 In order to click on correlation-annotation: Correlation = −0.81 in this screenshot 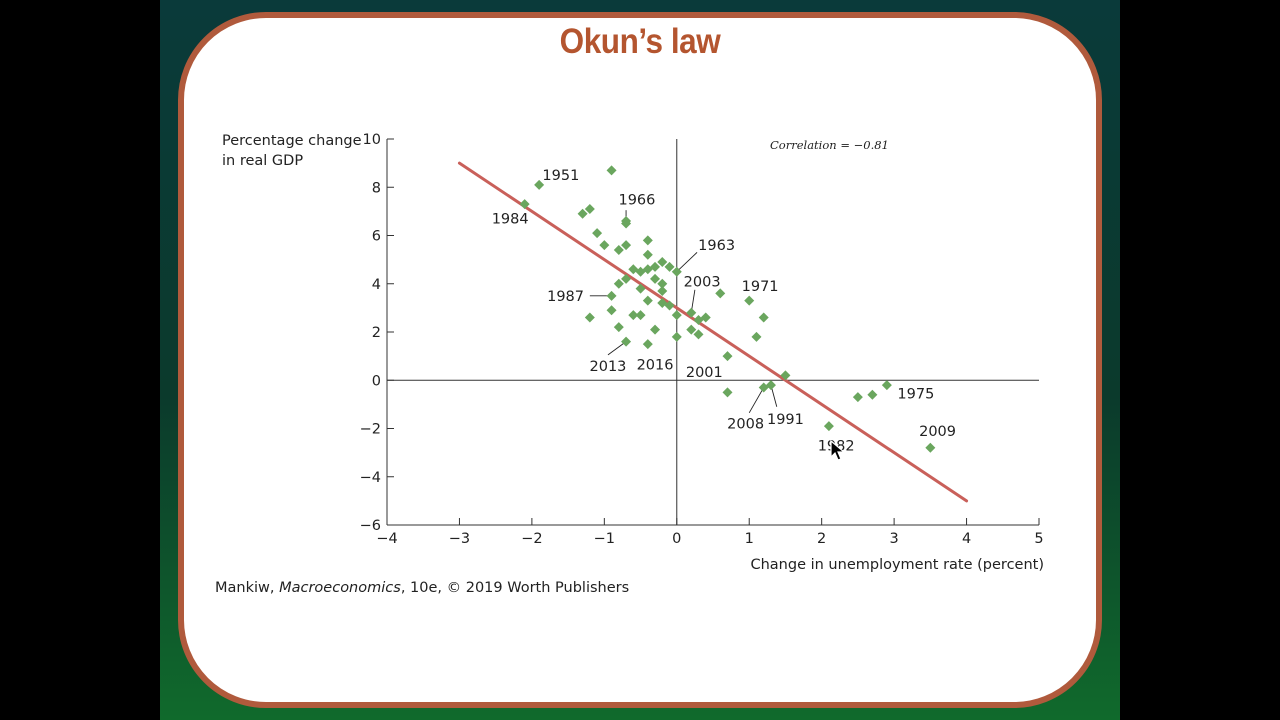, I will do `click(829, 145)`.